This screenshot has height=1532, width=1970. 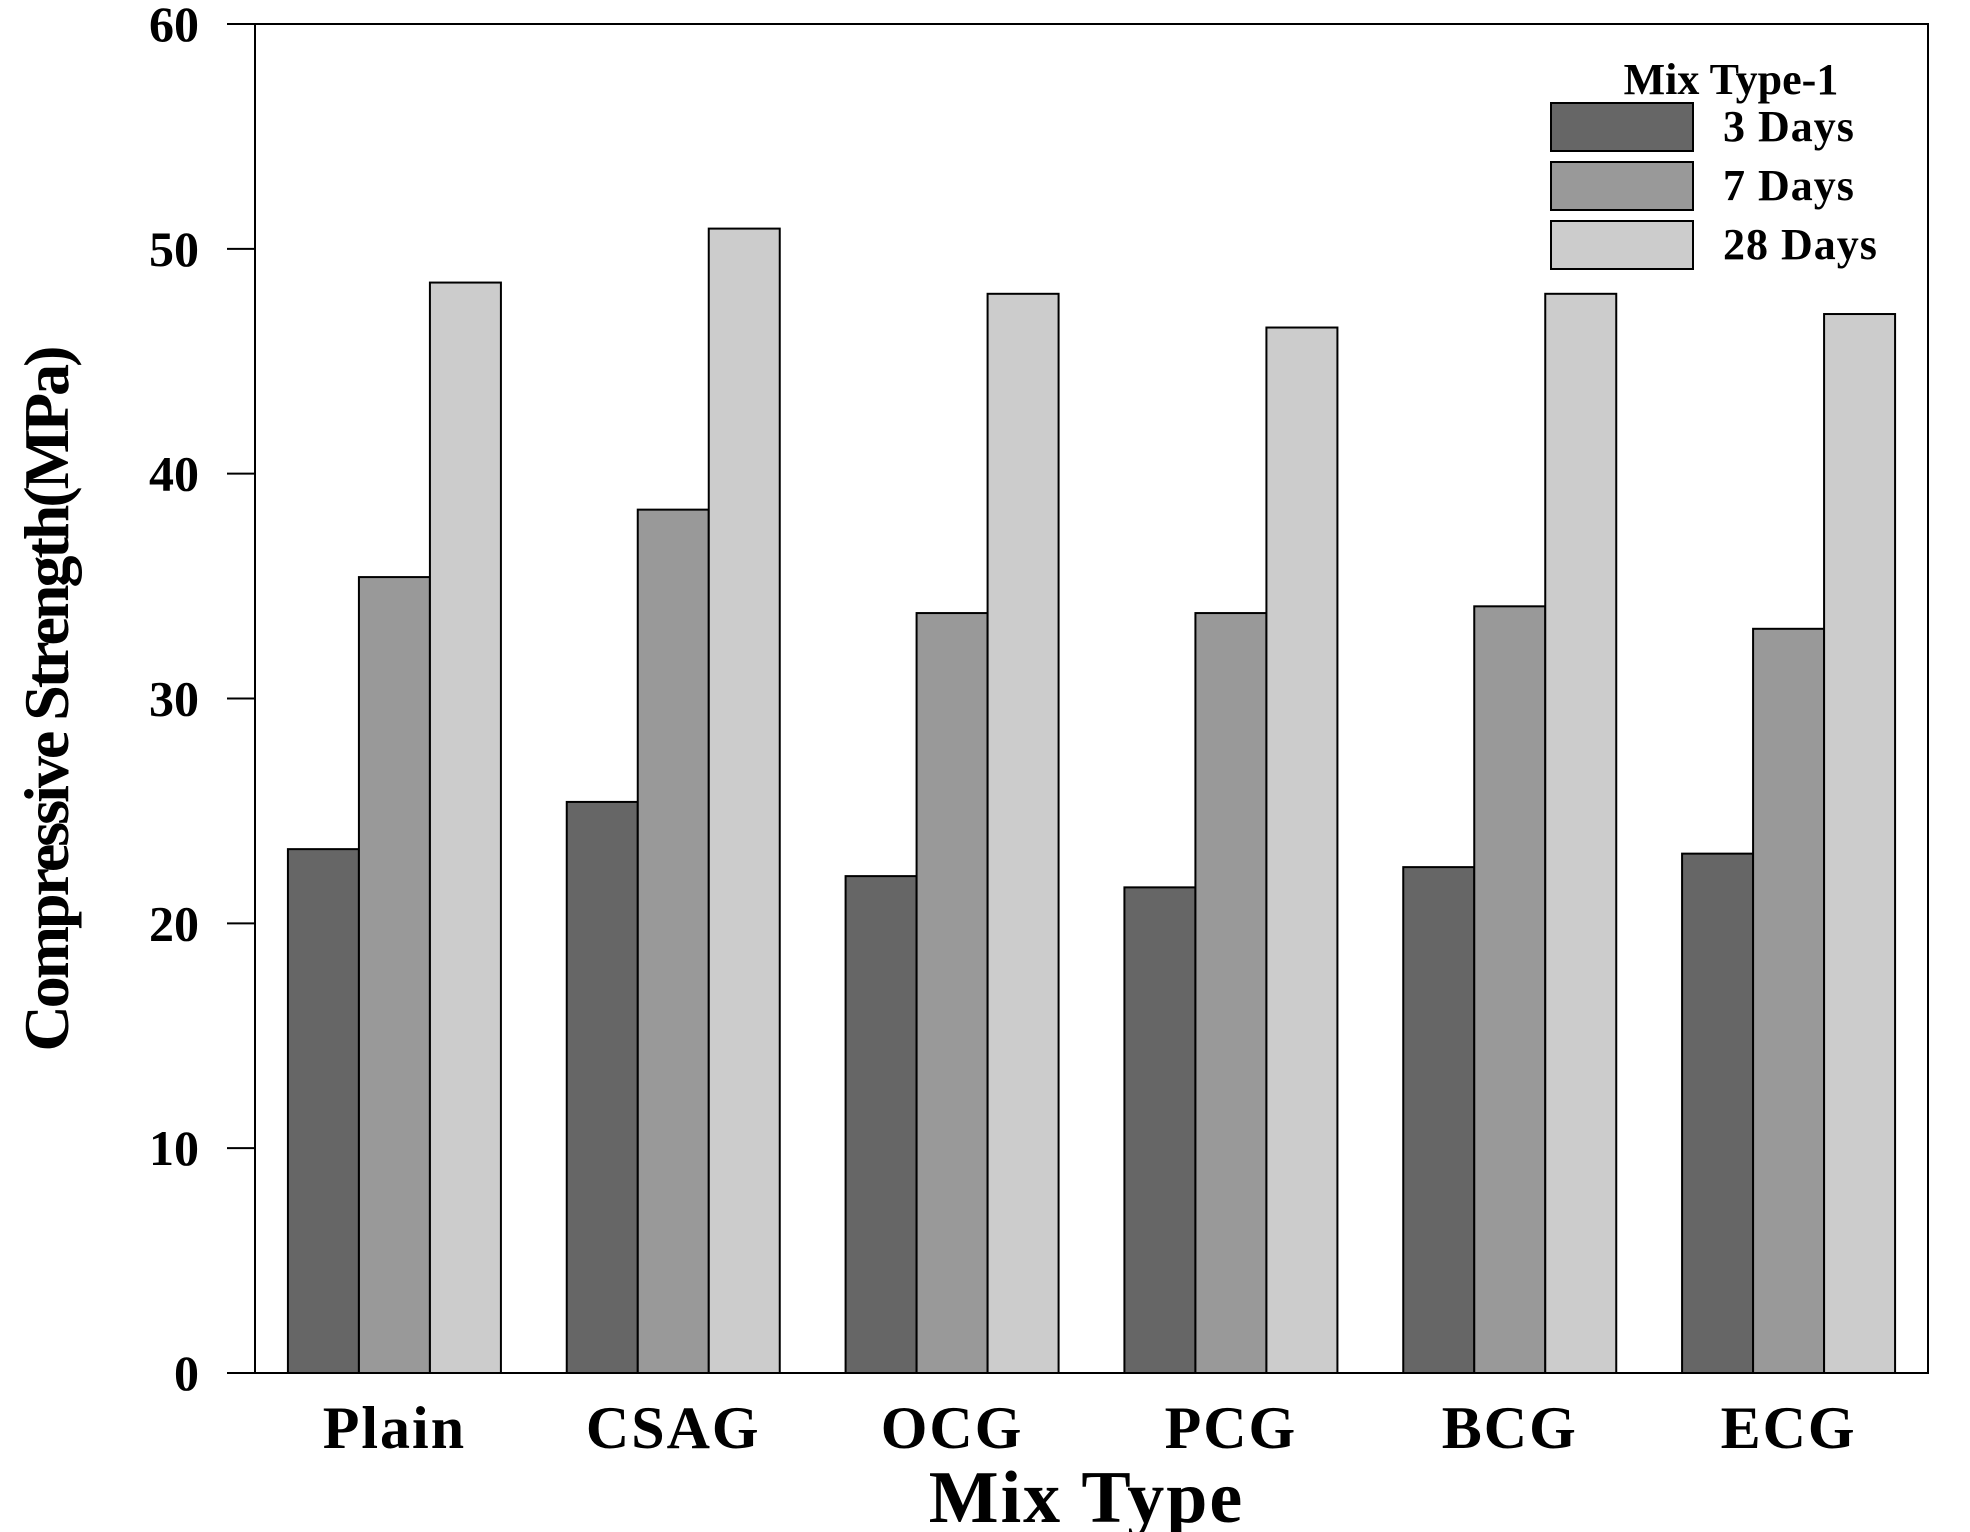 What do you see at coordinates (744, 800) in the screenshot?
I see `bar-csag-28-days` at bounding box center [744, 800].